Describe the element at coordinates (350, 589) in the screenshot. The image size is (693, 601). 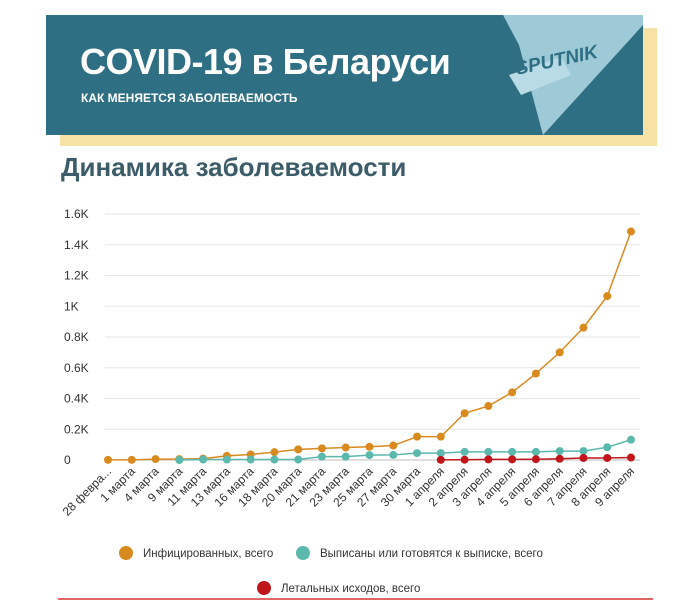
I see `legend-label: Летальных исходов, всего` at that location.